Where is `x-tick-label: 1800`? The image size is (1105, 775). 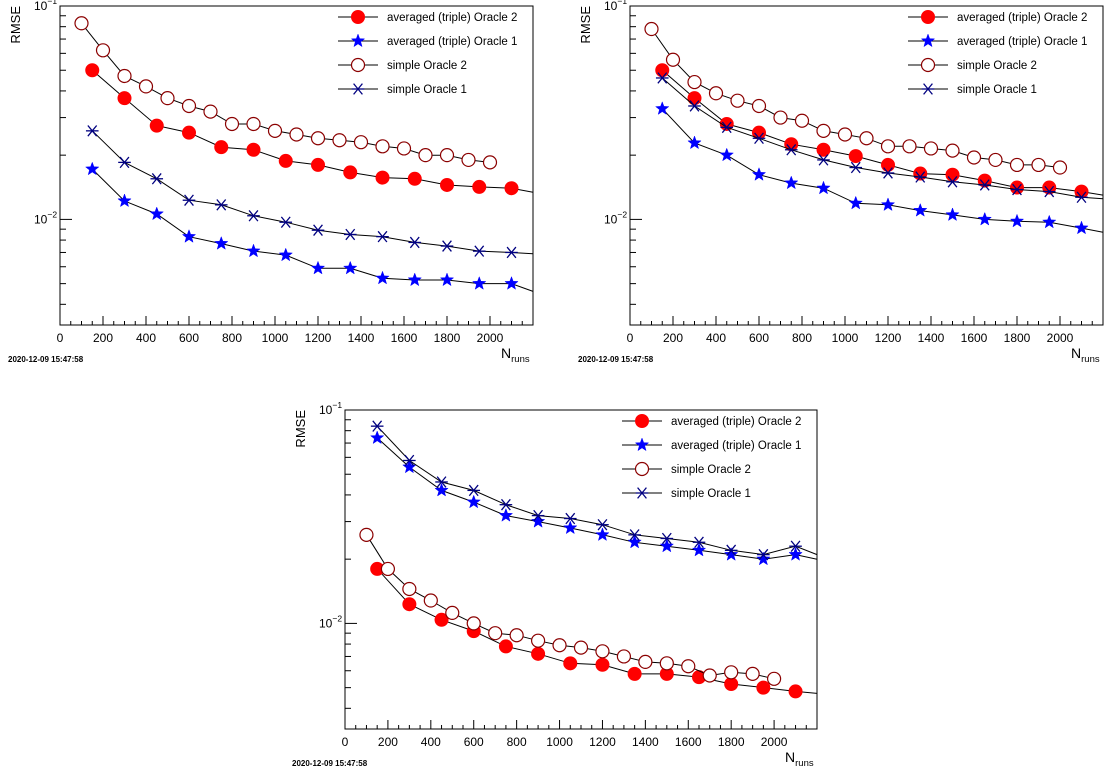 x-tick-label: 1800 is located at coordinates (731, 742).